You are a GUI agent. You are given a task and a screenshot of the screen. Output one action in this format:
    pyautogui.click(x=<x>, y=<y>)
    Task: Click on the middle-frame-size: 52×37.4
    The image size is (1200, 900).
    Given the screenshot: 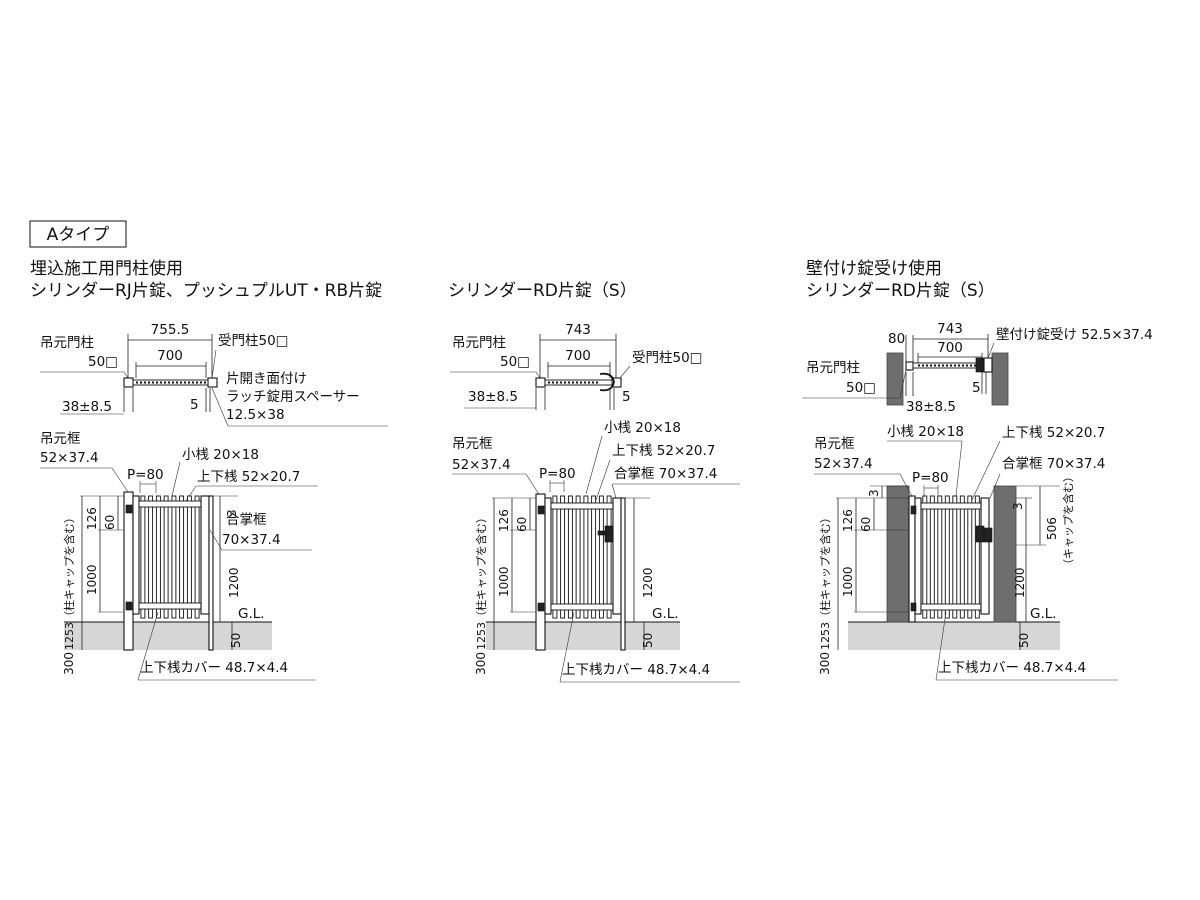 What is the action you would take?
    pyautogui.click(x=481, y=465)
    